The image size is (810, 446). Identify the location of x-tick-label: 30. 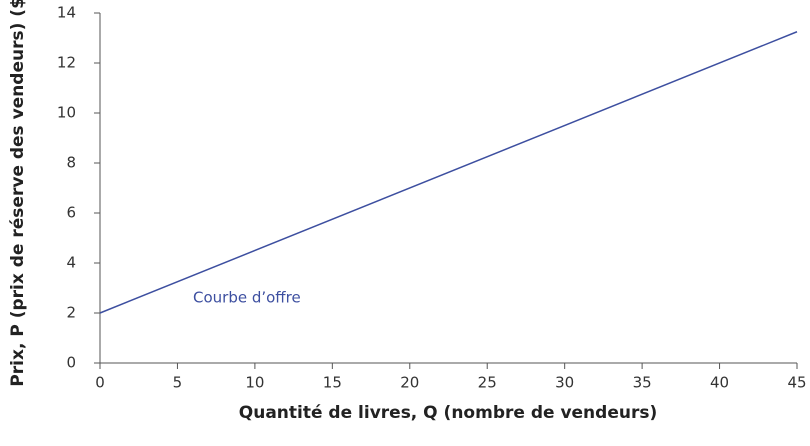
(564, 383).